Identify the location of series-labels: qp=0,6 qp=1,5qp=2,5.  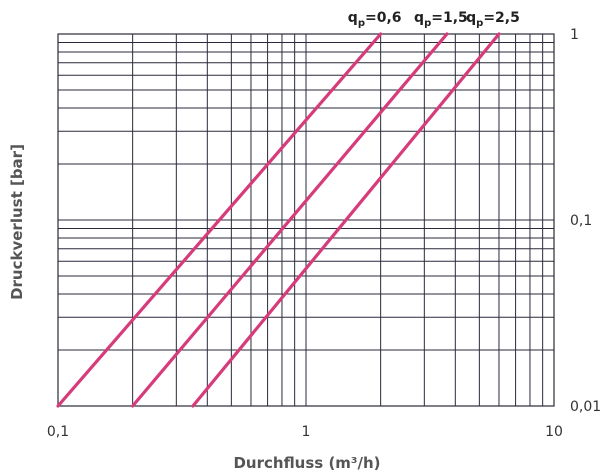
(434, 19).